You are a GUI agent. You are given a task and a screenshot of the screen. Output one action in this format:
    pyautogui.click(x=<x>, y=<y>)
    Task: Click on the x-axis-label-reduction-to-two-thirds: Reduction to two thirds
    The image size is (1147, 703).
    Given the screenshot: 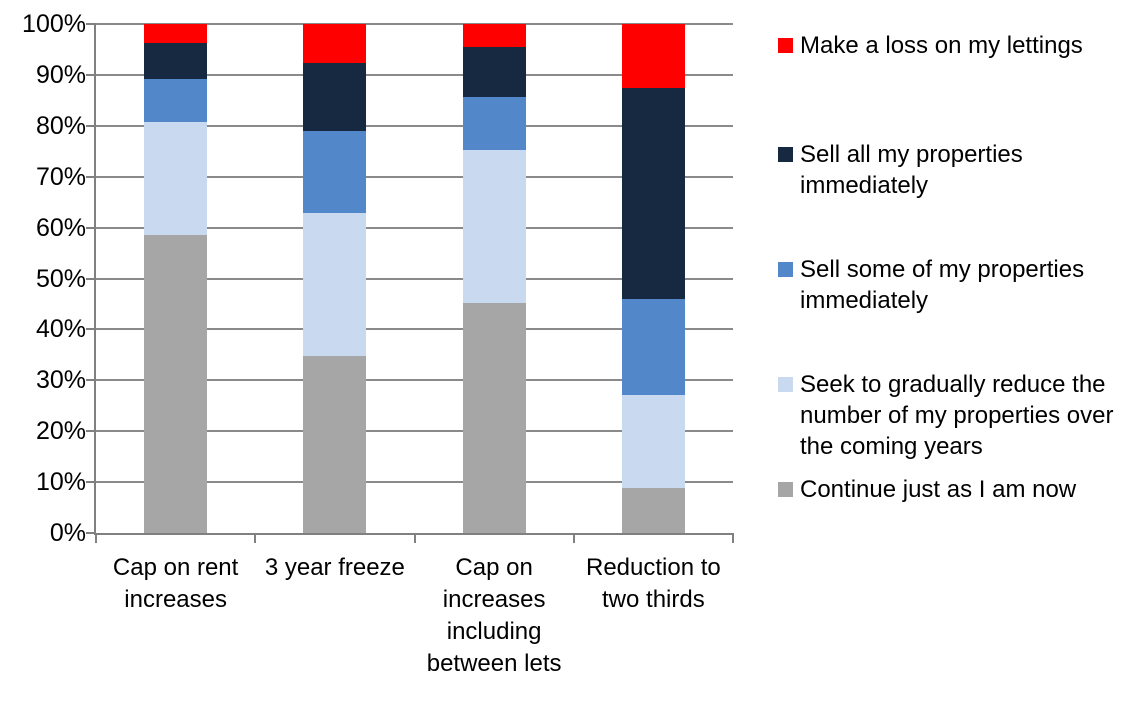 What is the action you would take?
    pyautogui.click(x=653, y=583)
    